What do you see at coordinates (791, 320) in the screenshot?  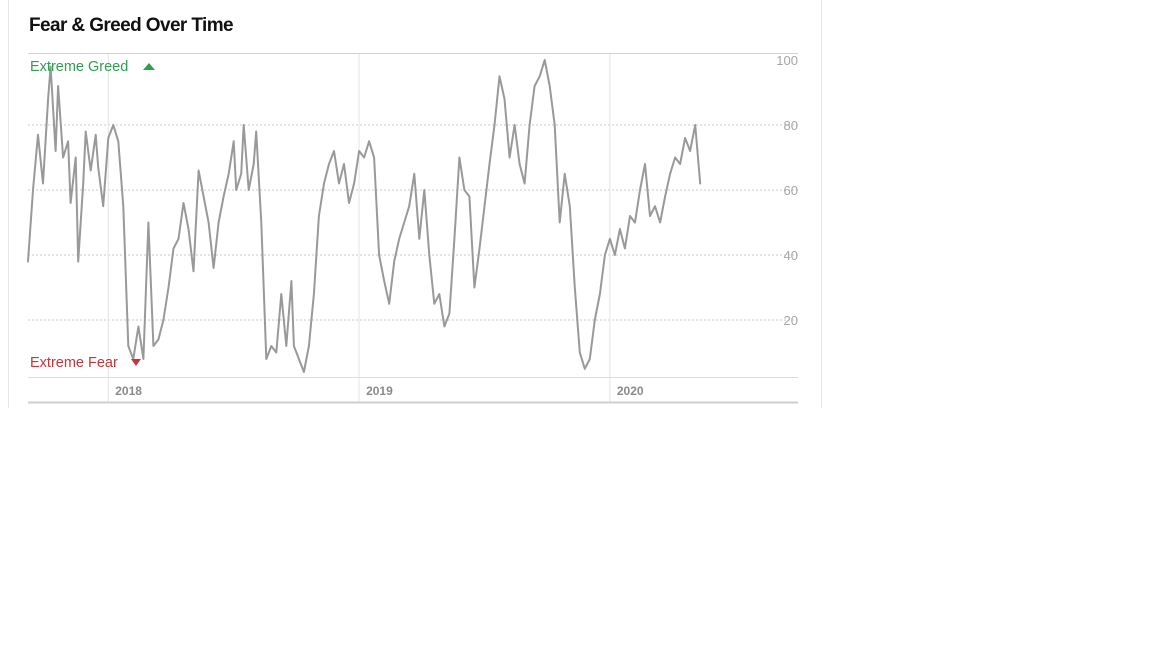 I see `y-tick-label-20: 20` at bounding box center [791, 320].